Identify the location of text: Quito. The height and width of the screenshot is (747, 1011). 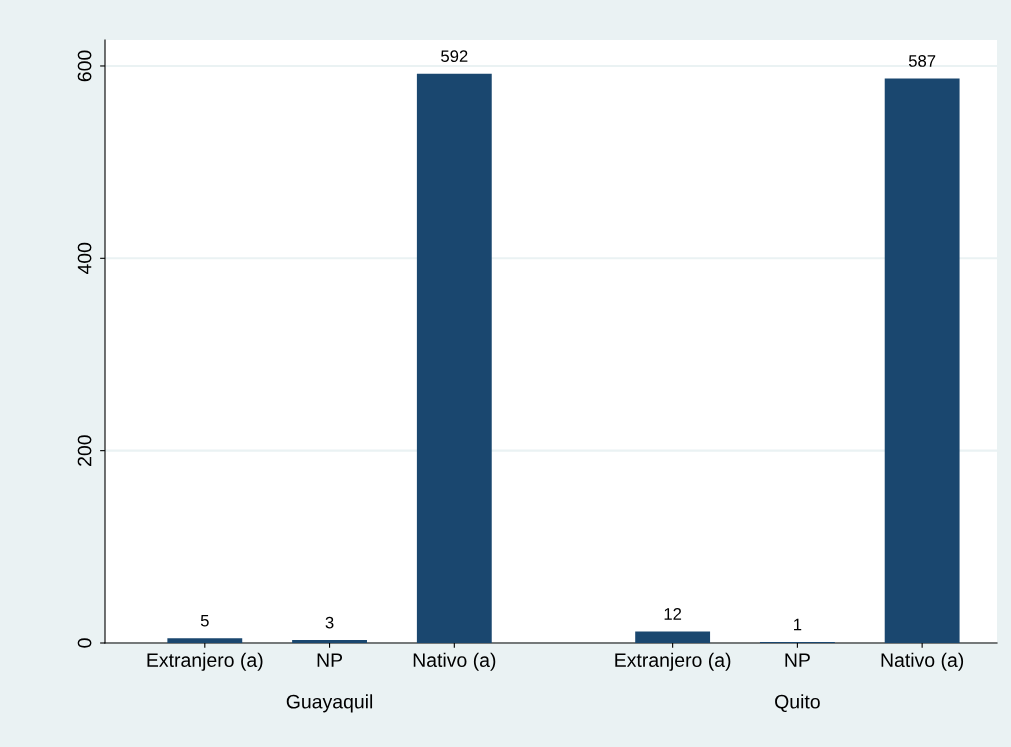
(797, 703).